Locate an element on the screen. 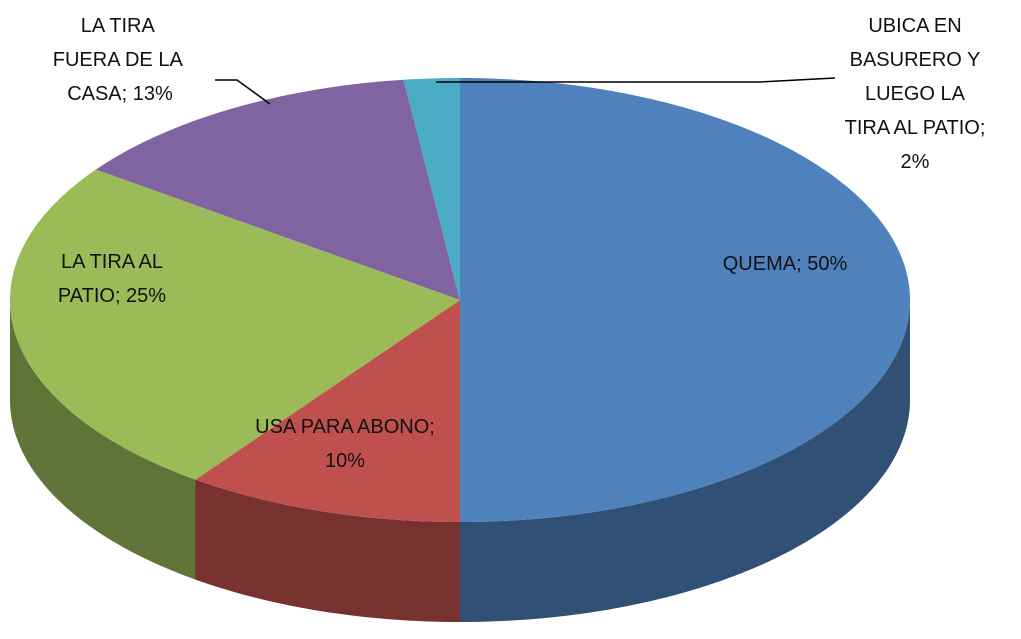  data-label: LA TIRA AL PATIO; 25% is located at coordinates (112, 279).